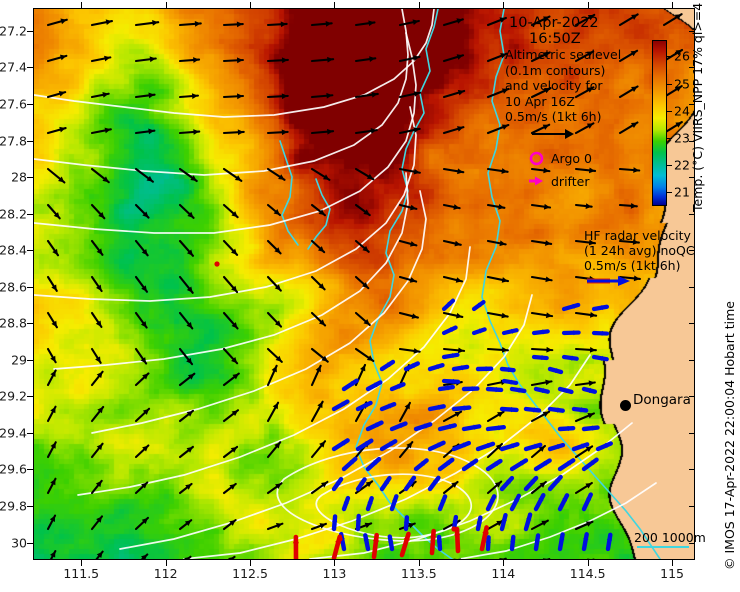  Describe the element at coordinates (536, 181) in the screenshot. I see `magenta-arrow-icon` at that location.